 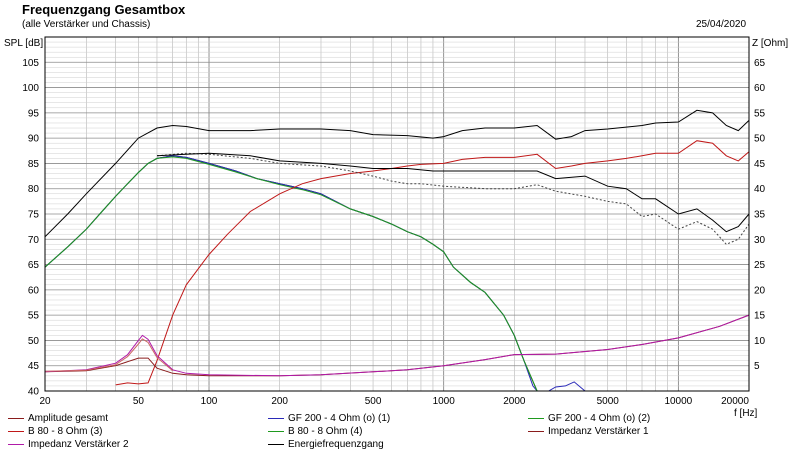 What do you see at coordinates (608, 401) in the screenshot?
I see `x-tick-label: 5000` at bounding box center [608, 401].